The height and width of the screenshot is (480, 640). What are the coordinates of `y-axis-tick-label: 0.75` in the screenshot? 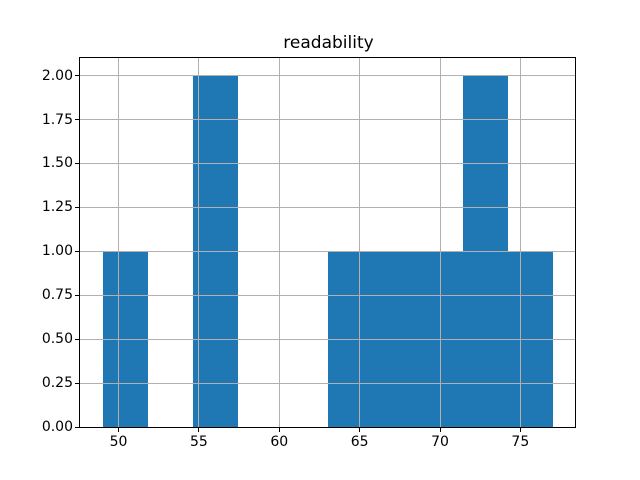 It's located at (57, 295).